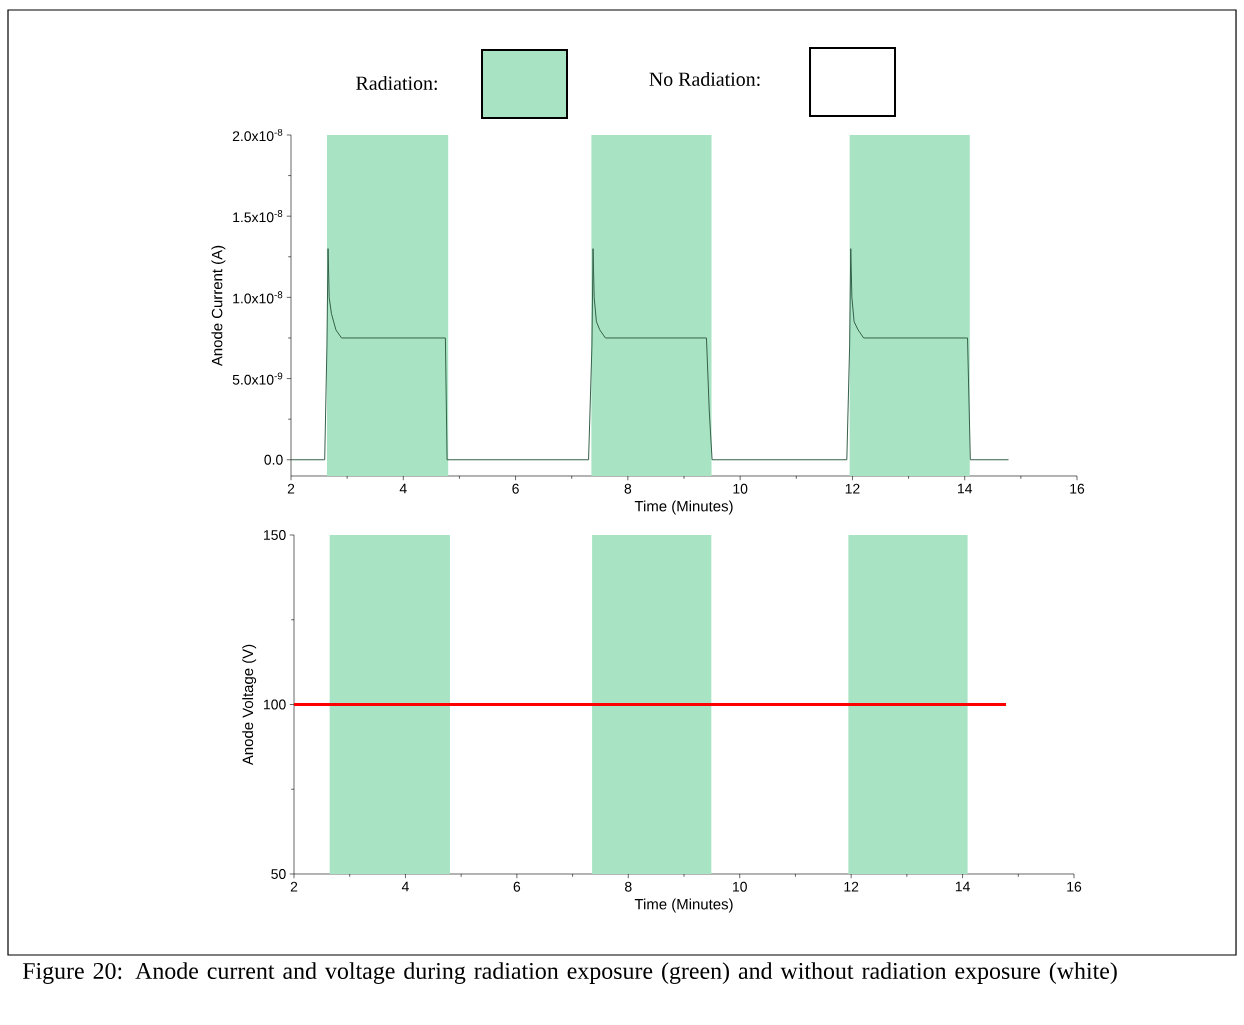 The height and width of the screenshot is (1025, 1244). Describe the element at coordinates (273, 459) in the screenshot. I see `y-tick-label: 0.0` at that location.